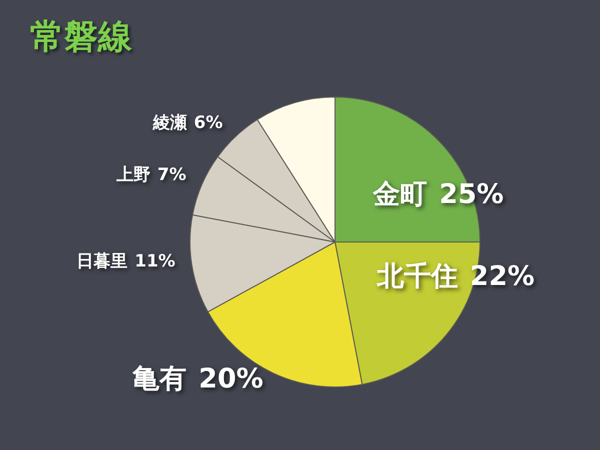 The height and width of the screenshot is (450, 600). I want to click on data-label: 6%, so click(208, 122).